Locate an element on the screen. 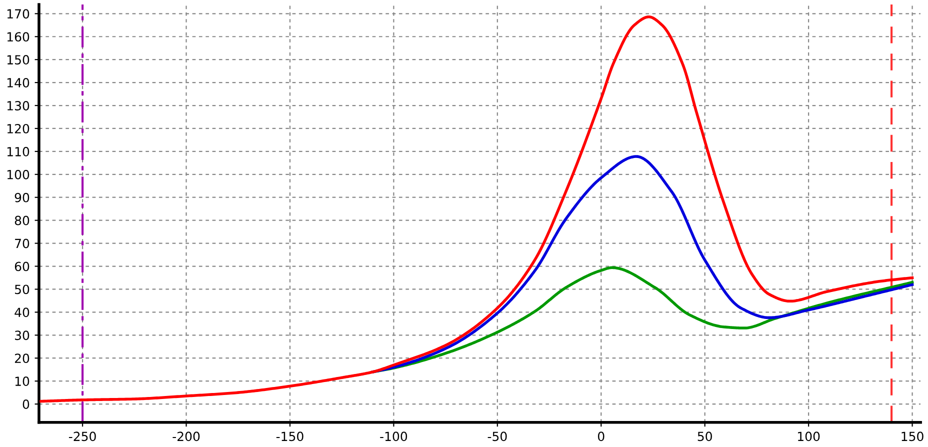 The height and width of the screenshot is (447, 928). y-tick-label: 10 is located at coordinates (22, 381).